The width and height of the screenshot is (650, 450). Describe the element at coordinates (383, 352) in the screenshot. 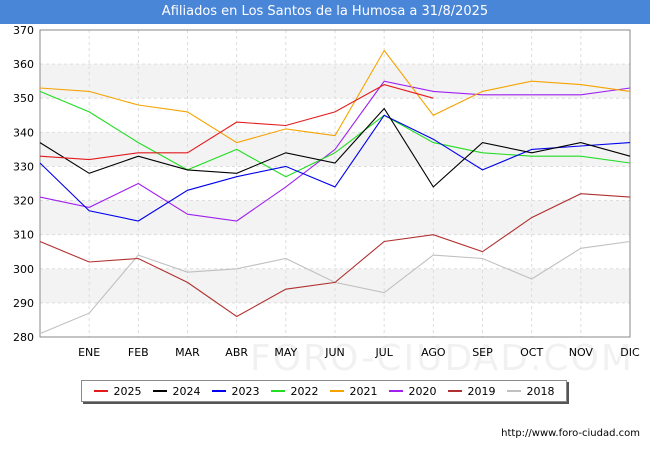

I see `x-tick-label: JUL` at that location.